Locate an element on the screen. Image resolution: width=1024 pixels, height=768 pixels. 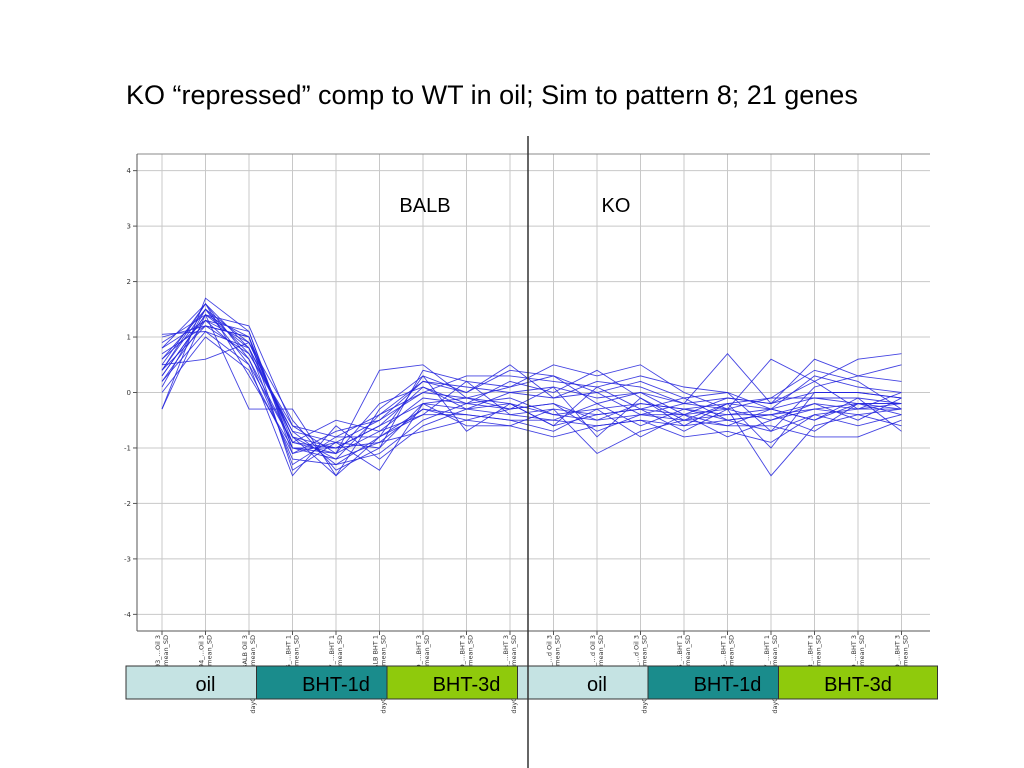
condition-box is located at coordinates (858, 682).